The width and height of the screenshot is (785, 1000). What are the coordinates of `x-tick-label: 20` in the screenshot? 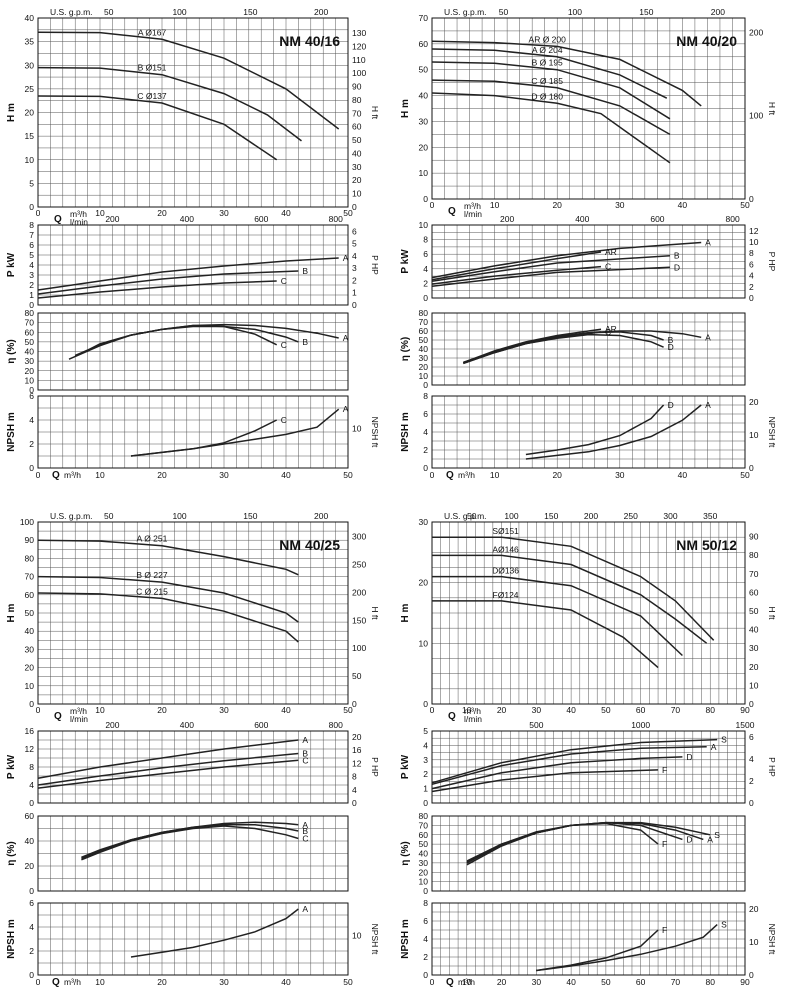 It's located at (162, 710).